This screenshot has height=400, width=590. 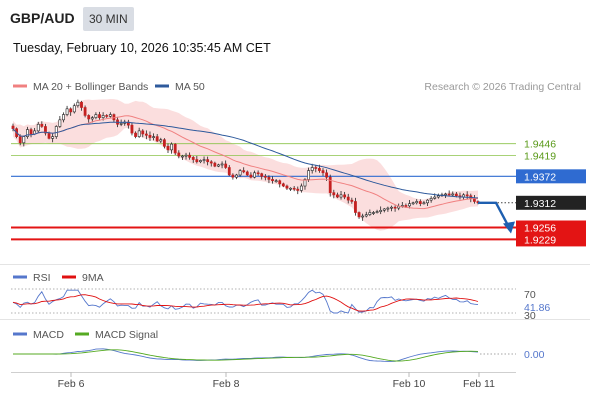 I want to click on forecast-arrow, so click(x=496, y=217).